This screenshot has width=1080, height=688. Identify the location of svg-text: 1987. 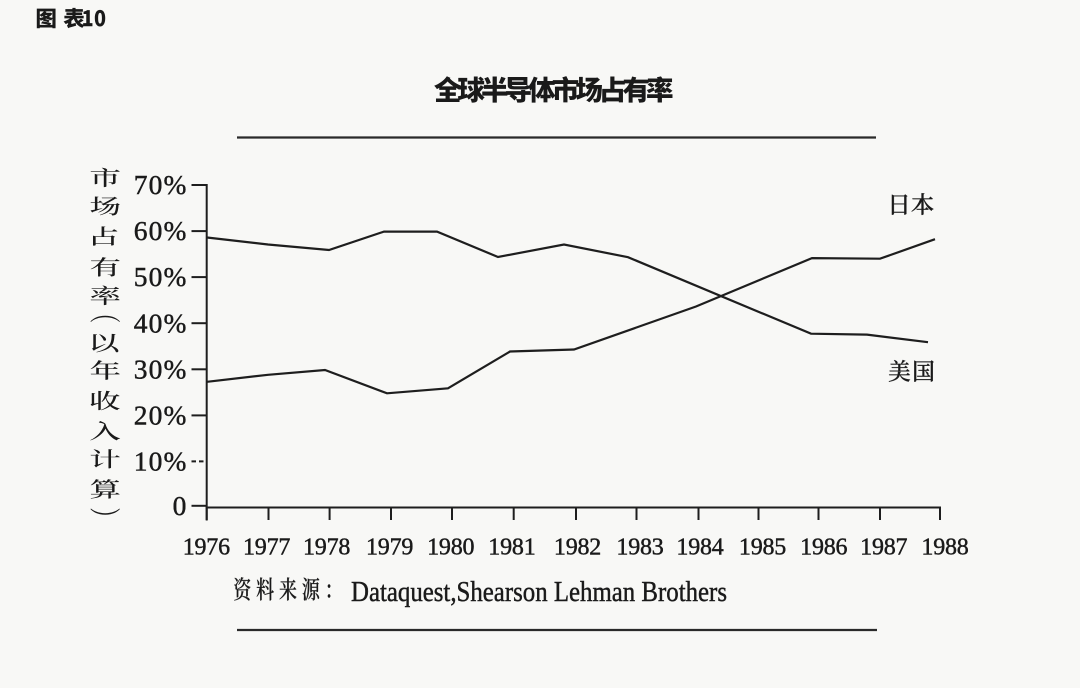
(883, 548).